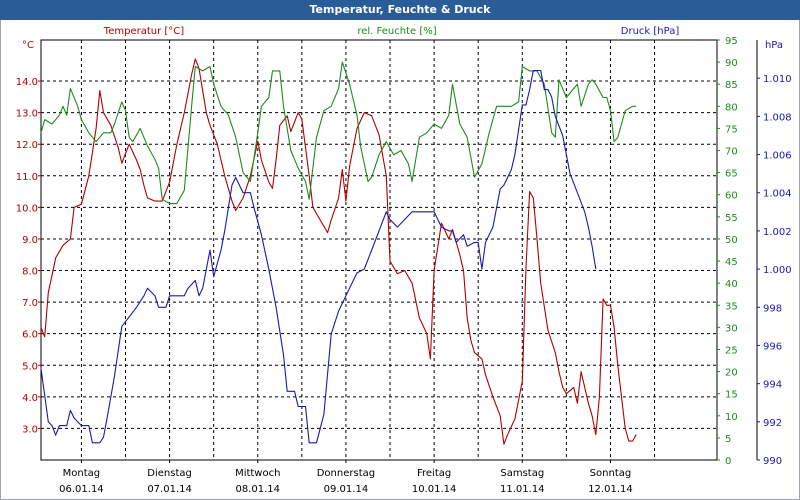 The width and height of the screenshot is (800, 500). Describe the element at coordinates (169, 473) in the screenshot. I see `x-day-label: Dienstag` at that location.